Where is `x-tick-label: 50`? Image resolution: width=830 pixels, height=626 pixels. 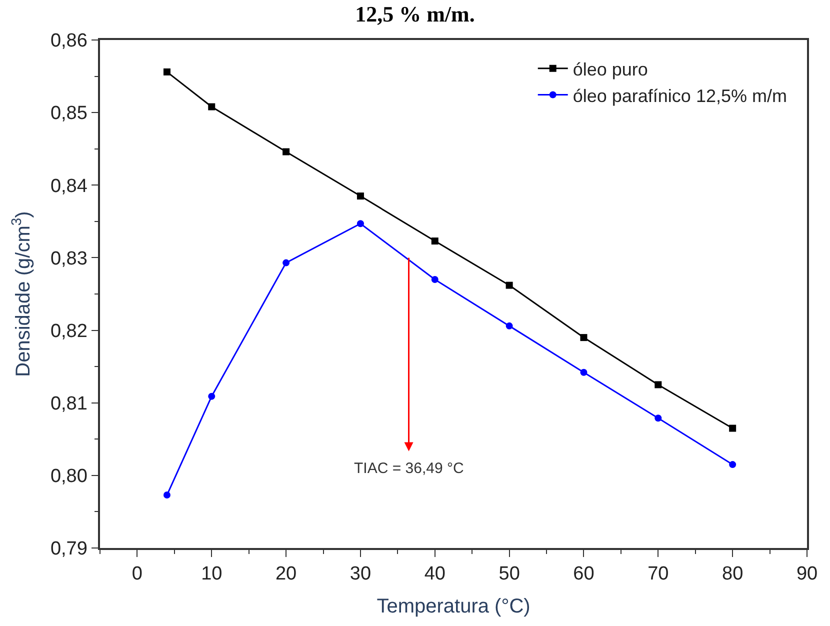 x-tick-label: 50 is located at coordinates (509, 574).